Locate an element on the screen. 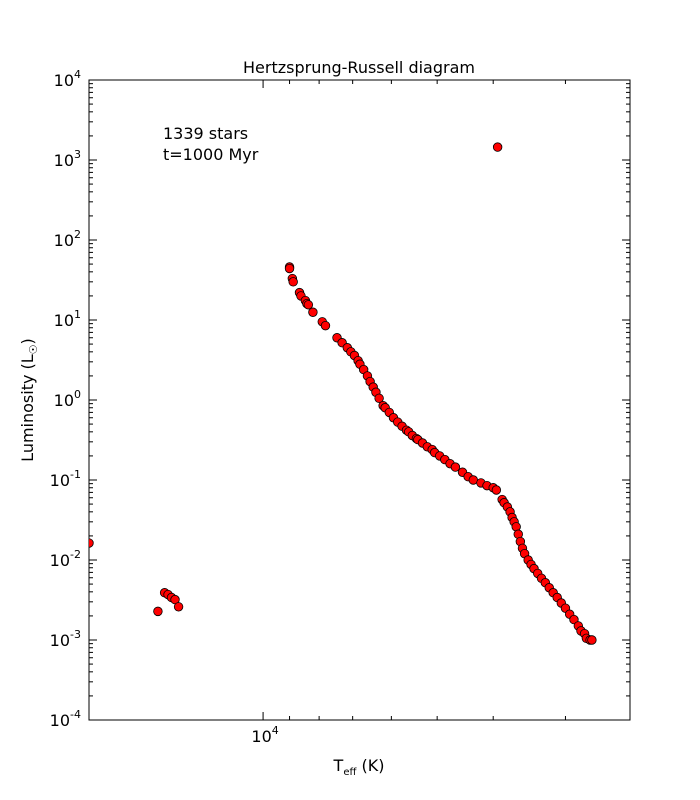  x-axis-label-unit: (K) is located at coordinates (370, 765).